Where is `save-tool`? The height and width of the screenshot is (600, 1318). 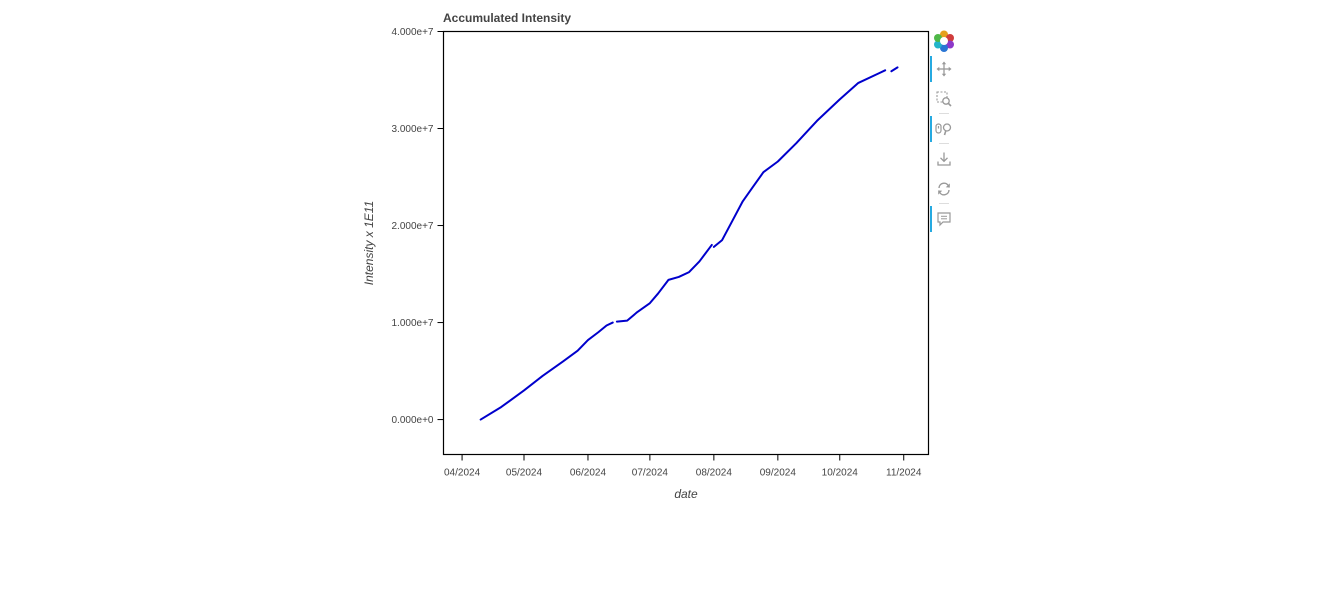
save-tool is located at coordinates (944, 158).